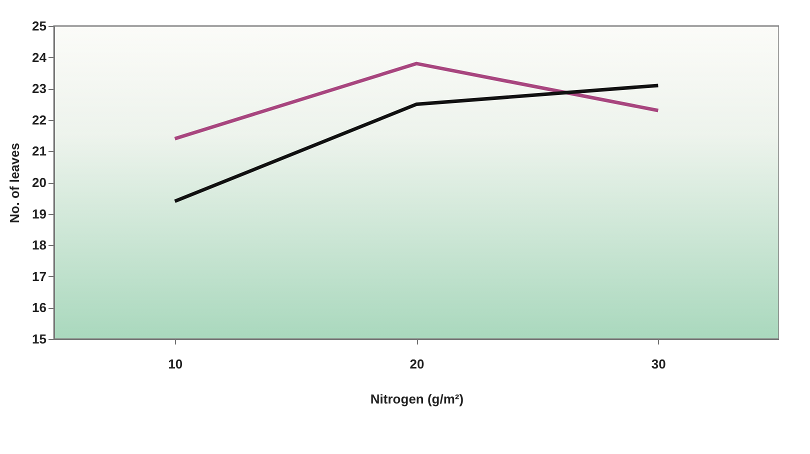  What do you see at coordinates (417, 364) in the screenshot?
I see `x-tick-label: 20` at bounding box center [417, 364].